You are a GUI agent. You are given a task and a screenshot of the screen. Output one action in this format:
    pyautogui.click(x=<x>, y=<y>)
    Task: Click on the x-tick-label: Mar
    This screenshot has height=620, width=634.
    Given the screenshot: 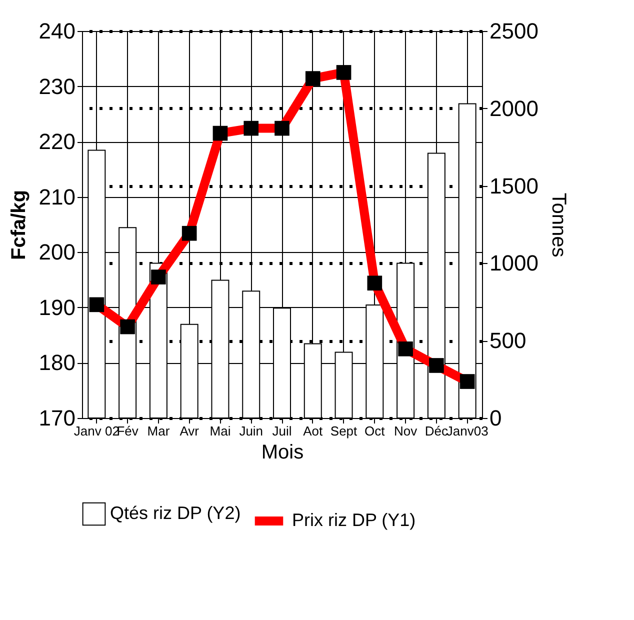 What is the action you would take?
    pyautogui.click(x=158, y=431)
    